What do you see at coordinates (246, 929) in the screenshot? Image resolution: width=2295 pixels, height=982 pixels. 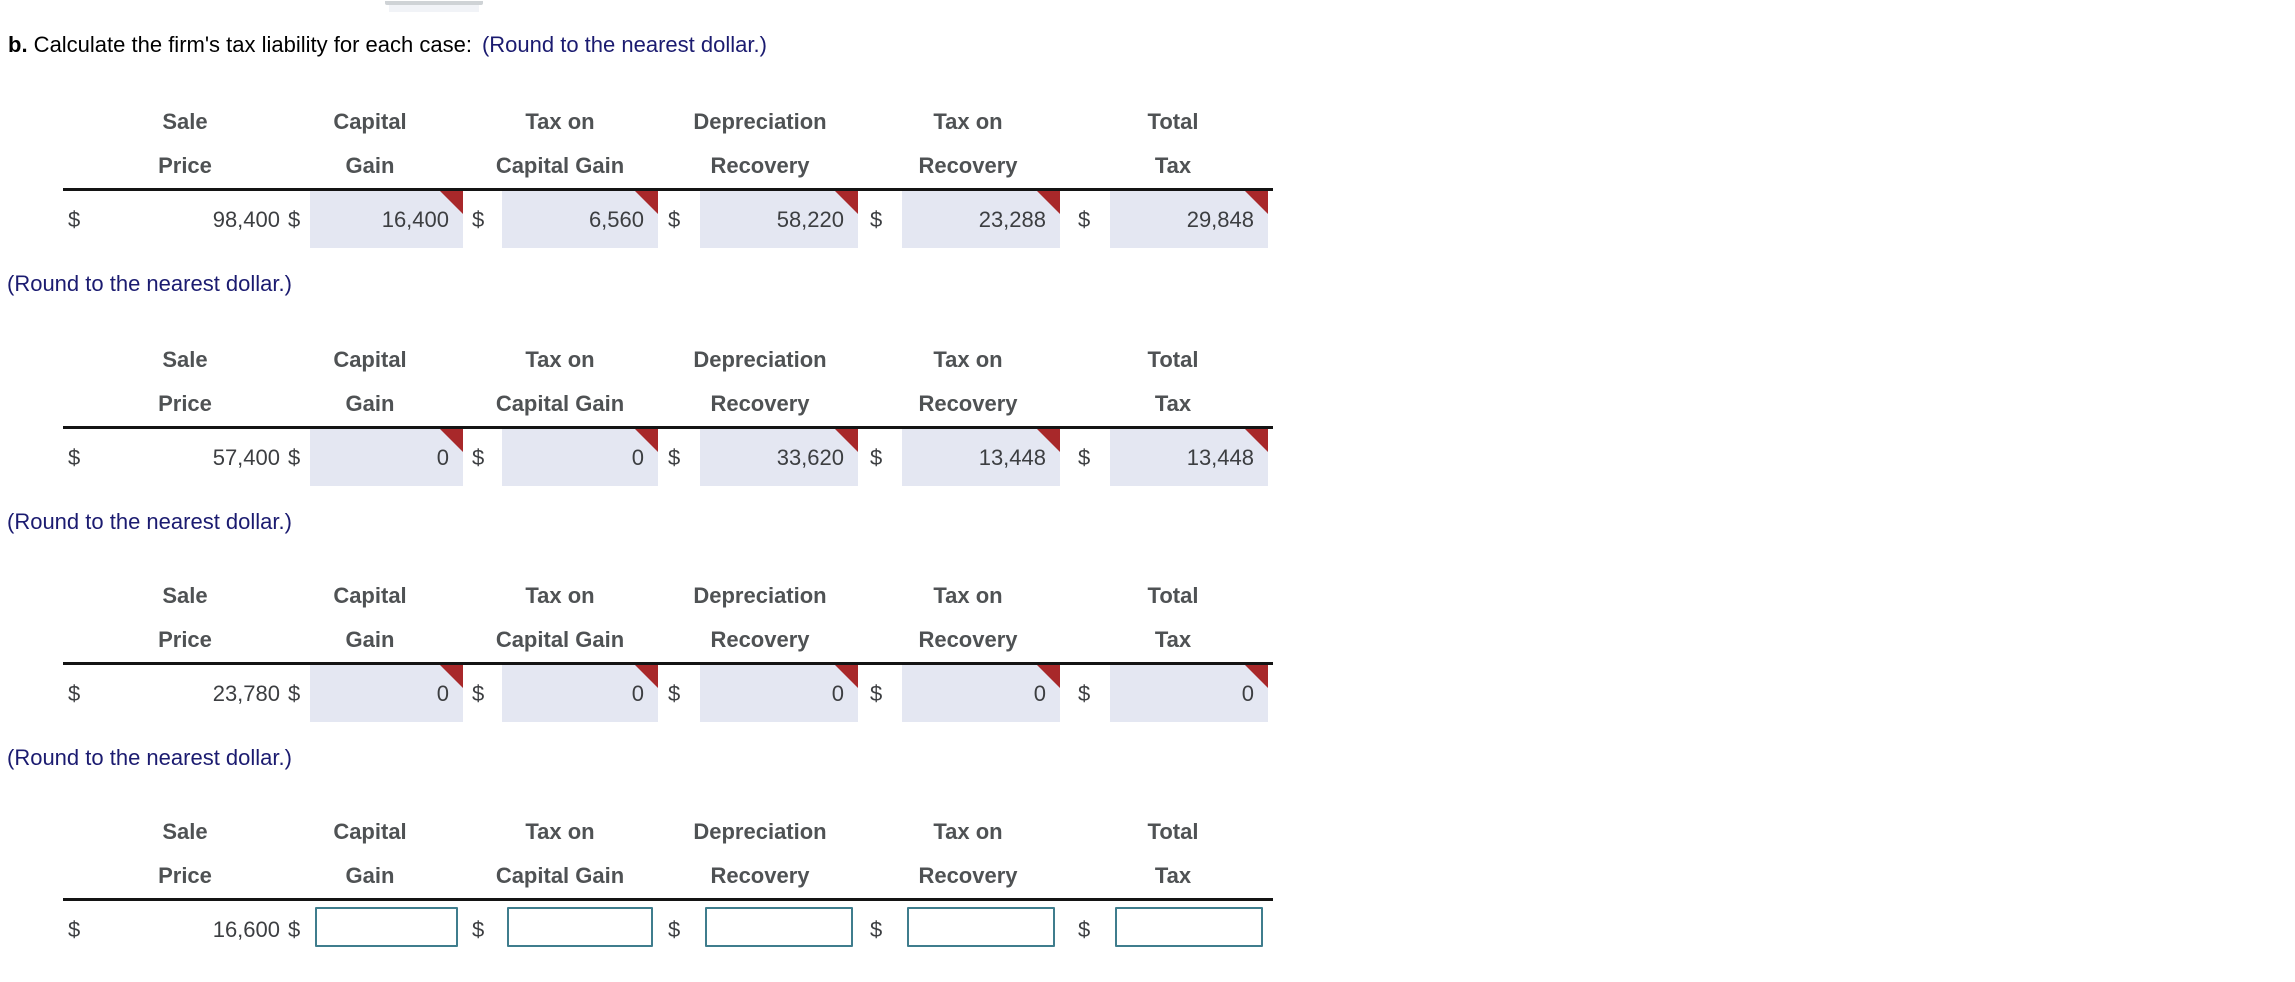 I see `sale-price-value: 16,600` at bounding box center [246, 929].